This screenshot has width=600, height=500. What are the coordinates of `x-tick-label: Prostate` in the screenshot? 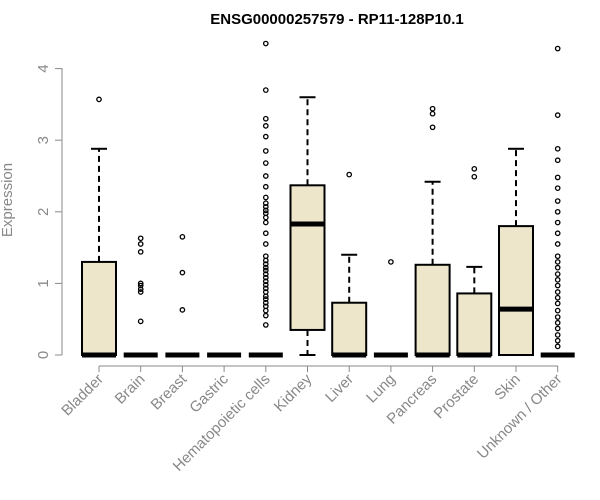 It's located at (457, 397).